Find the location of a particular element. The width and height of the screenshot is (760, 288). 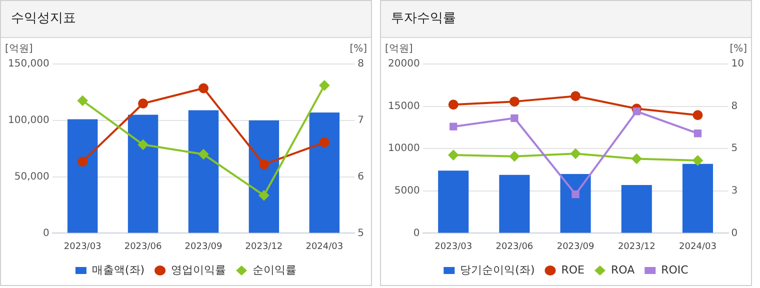

legend-label: ROE is located at coordinates (573, 269).